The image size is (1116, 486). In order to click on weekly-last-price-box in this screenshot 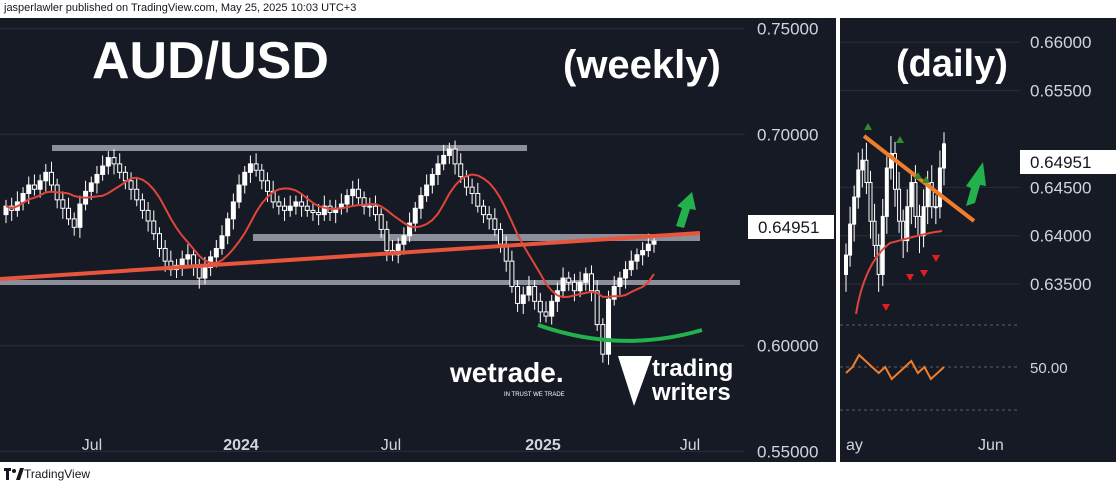, I will do `click(791, 227)`.